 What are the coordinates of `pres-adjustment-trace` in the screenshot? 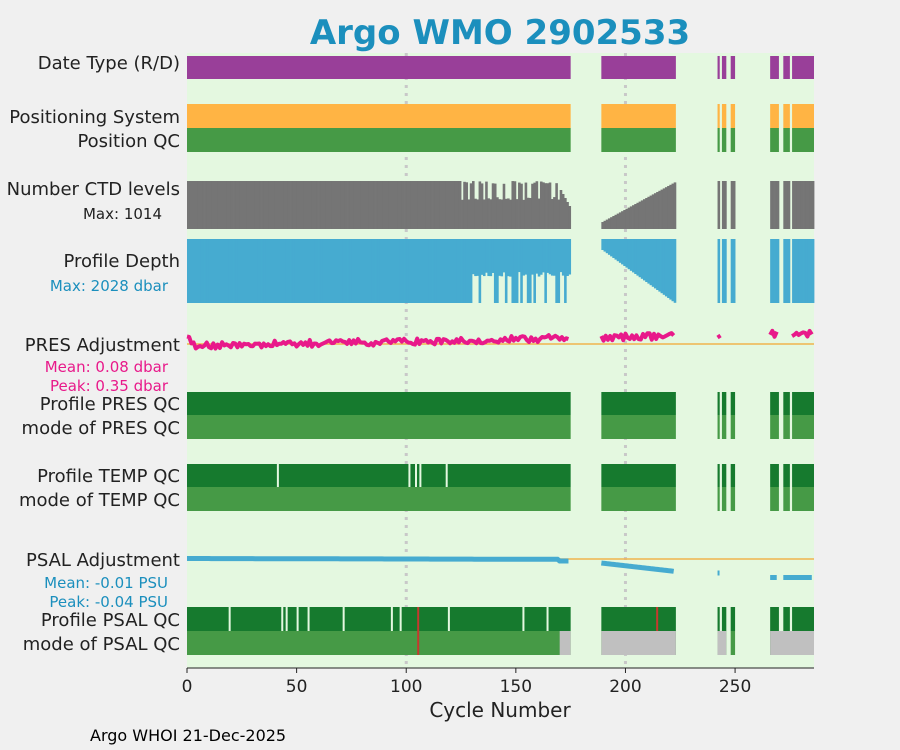 It's located at (378, 342).